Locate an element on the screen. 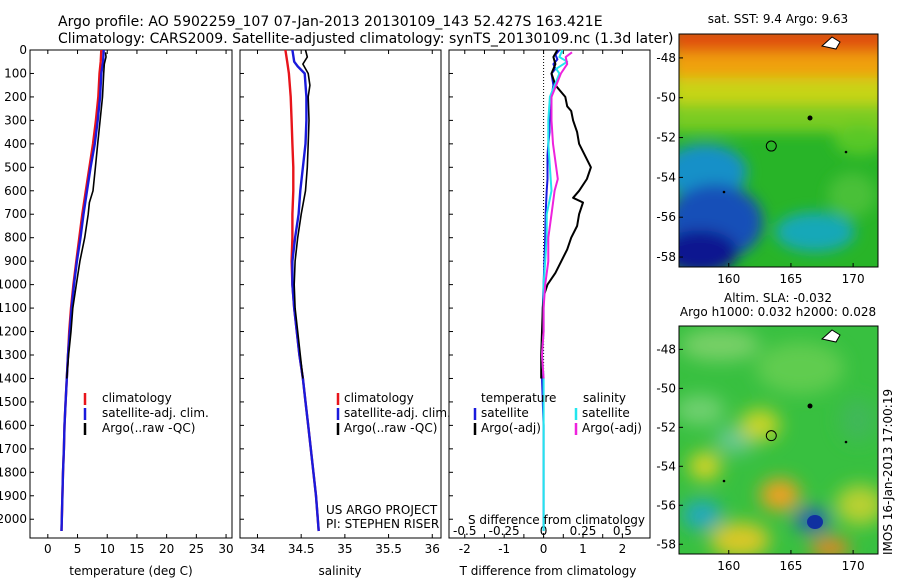  y-tick-label: 200 is located at coordinates (15, 97).